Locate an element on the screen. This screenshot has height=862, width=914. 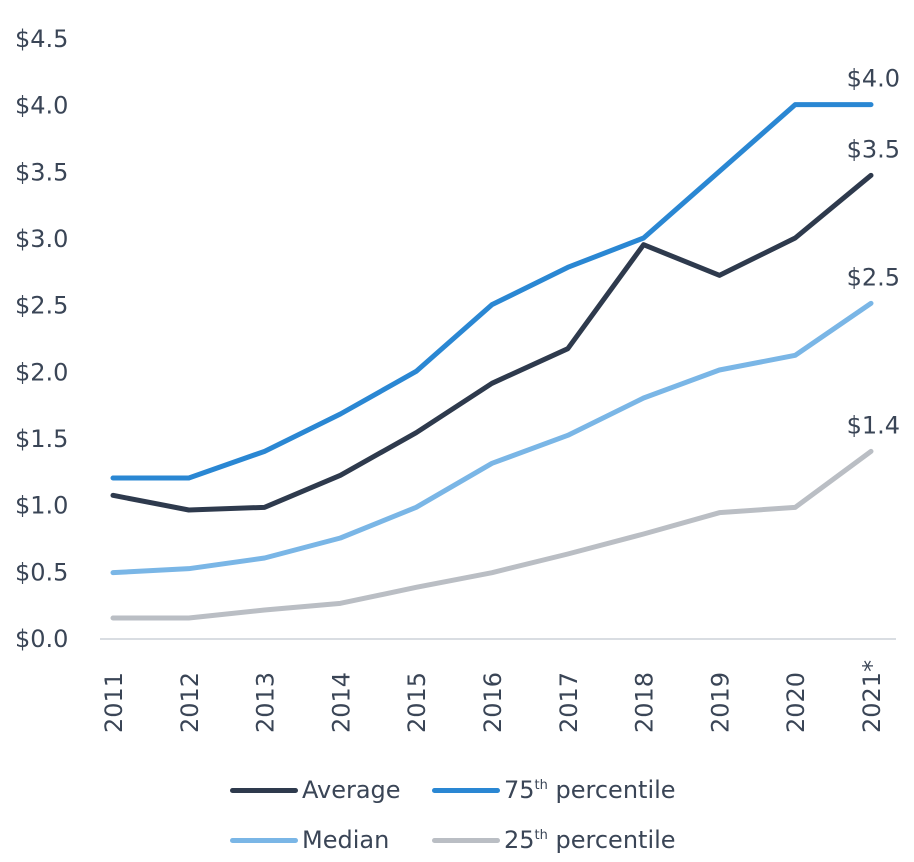
x-tick-label: 2011 is located at coordinates (114, 702).